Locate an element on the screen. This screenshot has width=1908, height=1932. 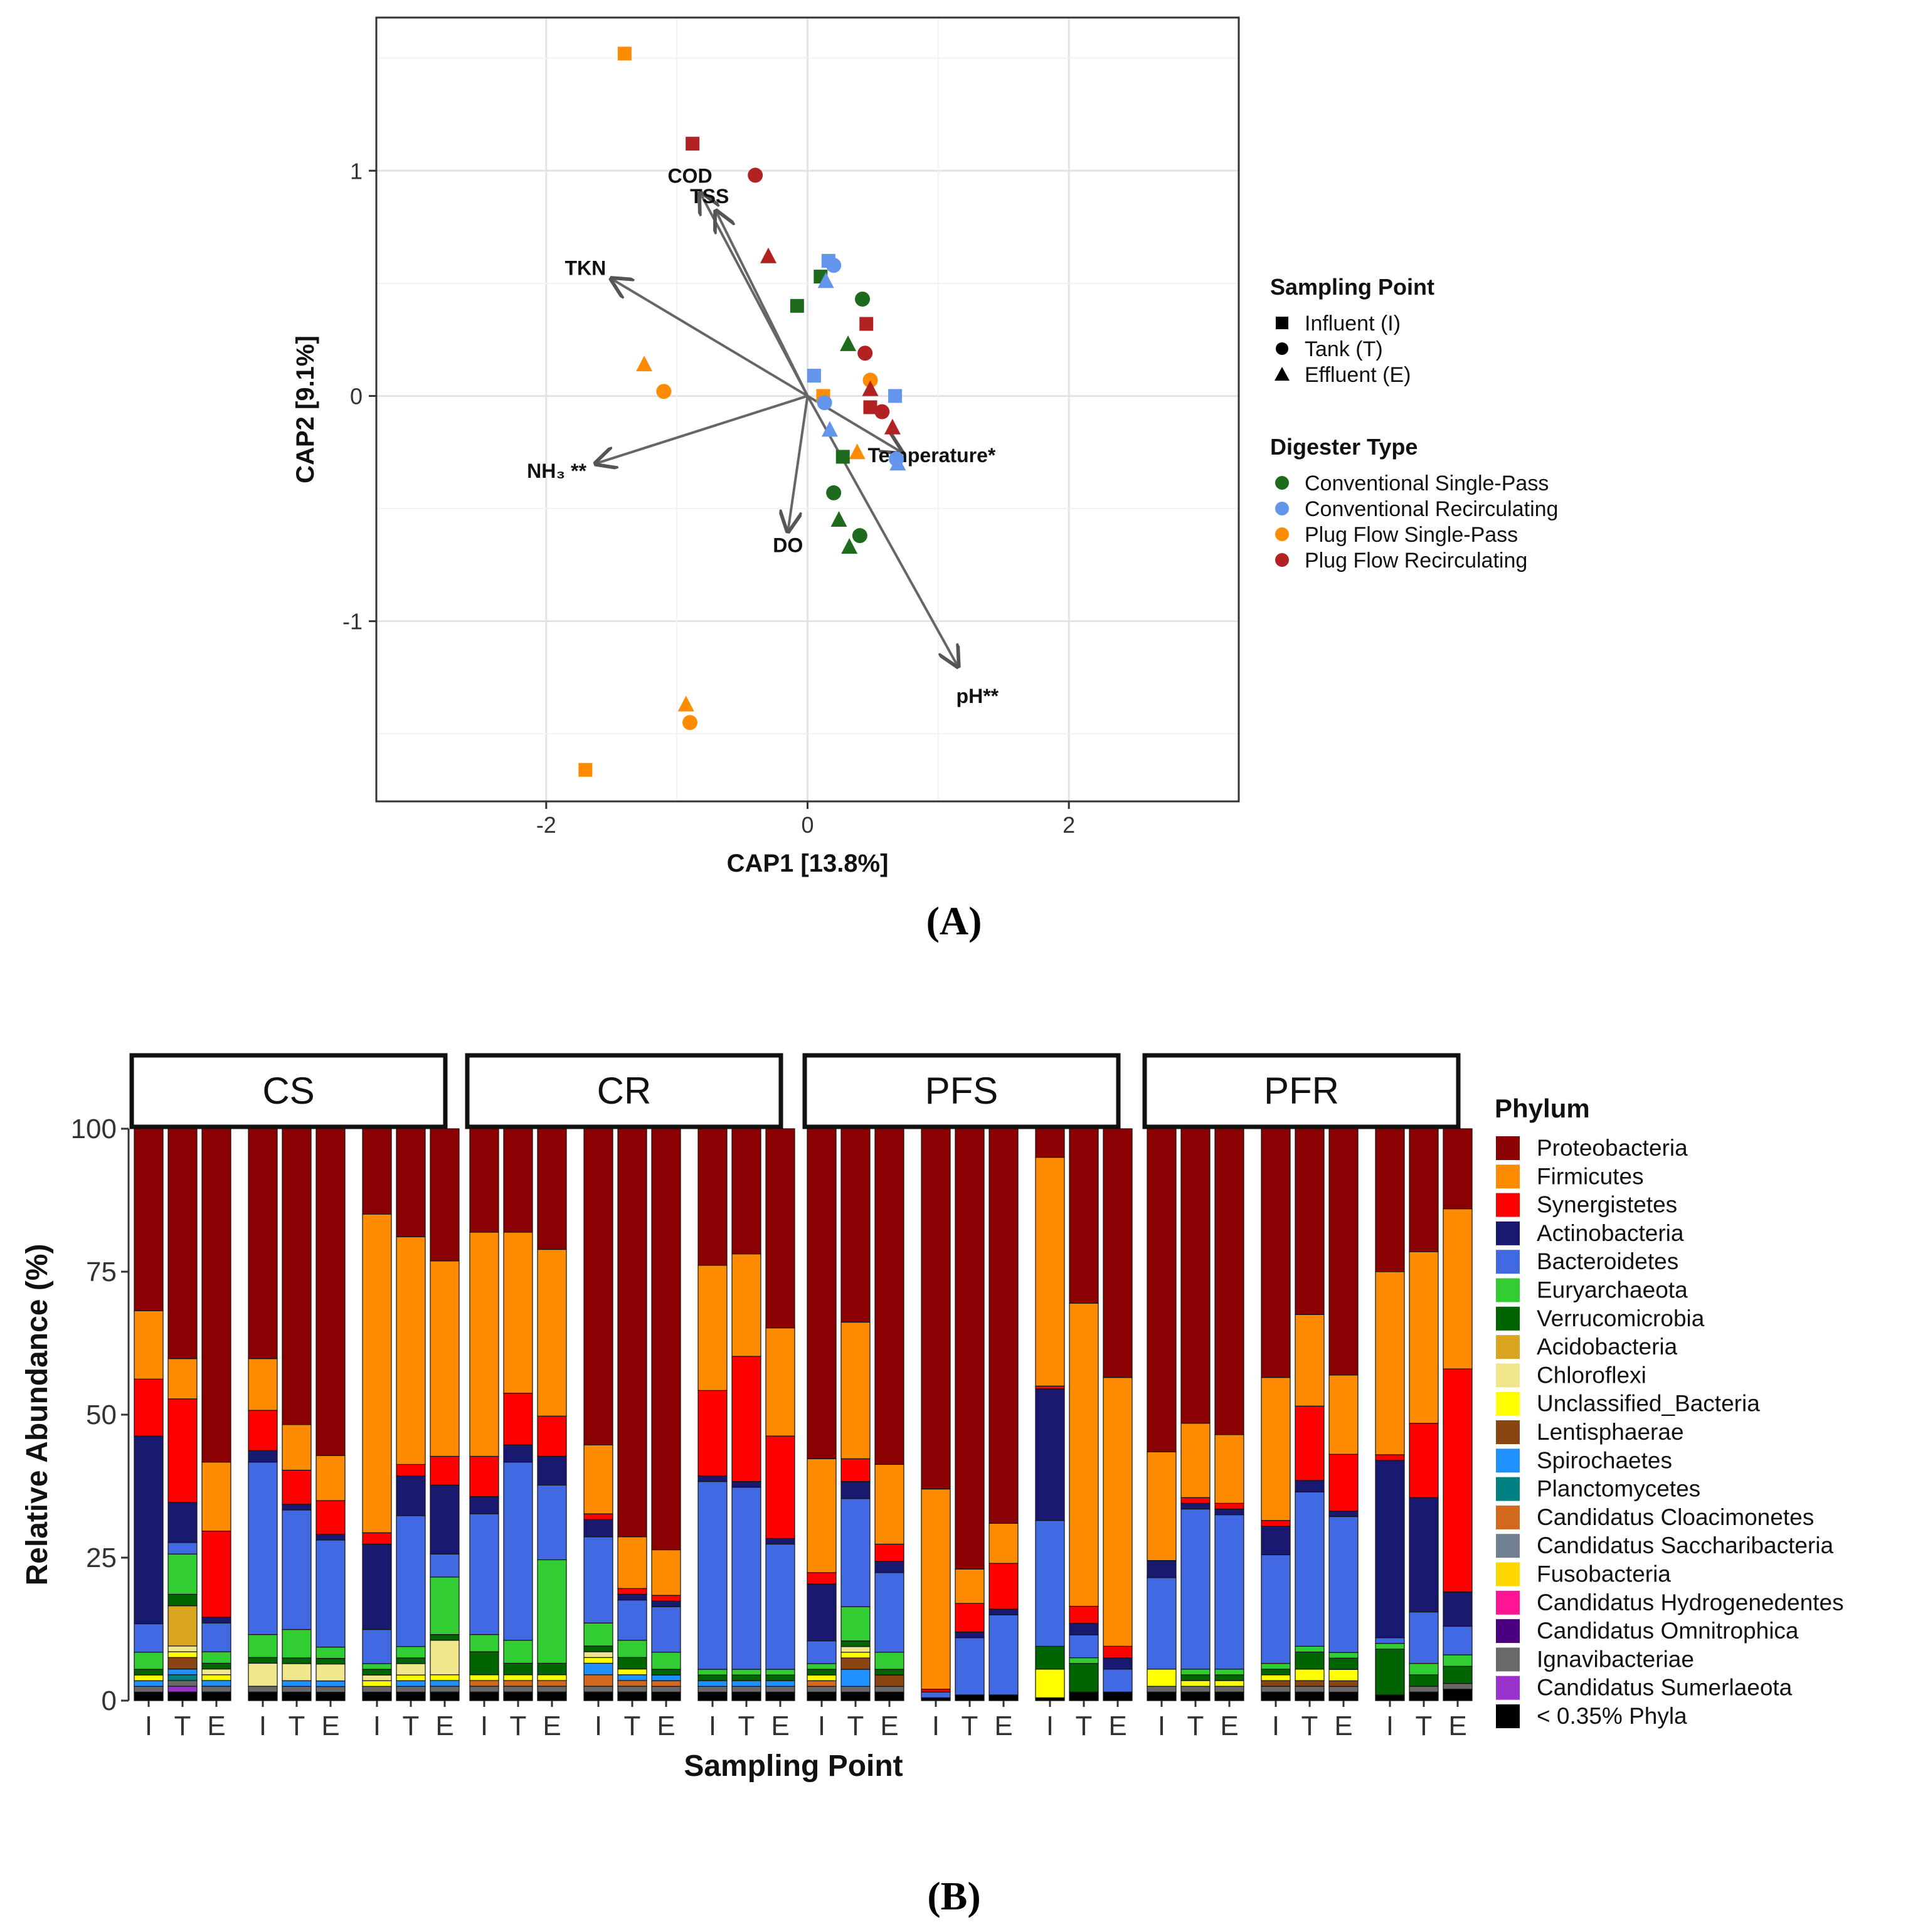
point-square-plug-flow-single-pass is located at coordinates (585, 770).